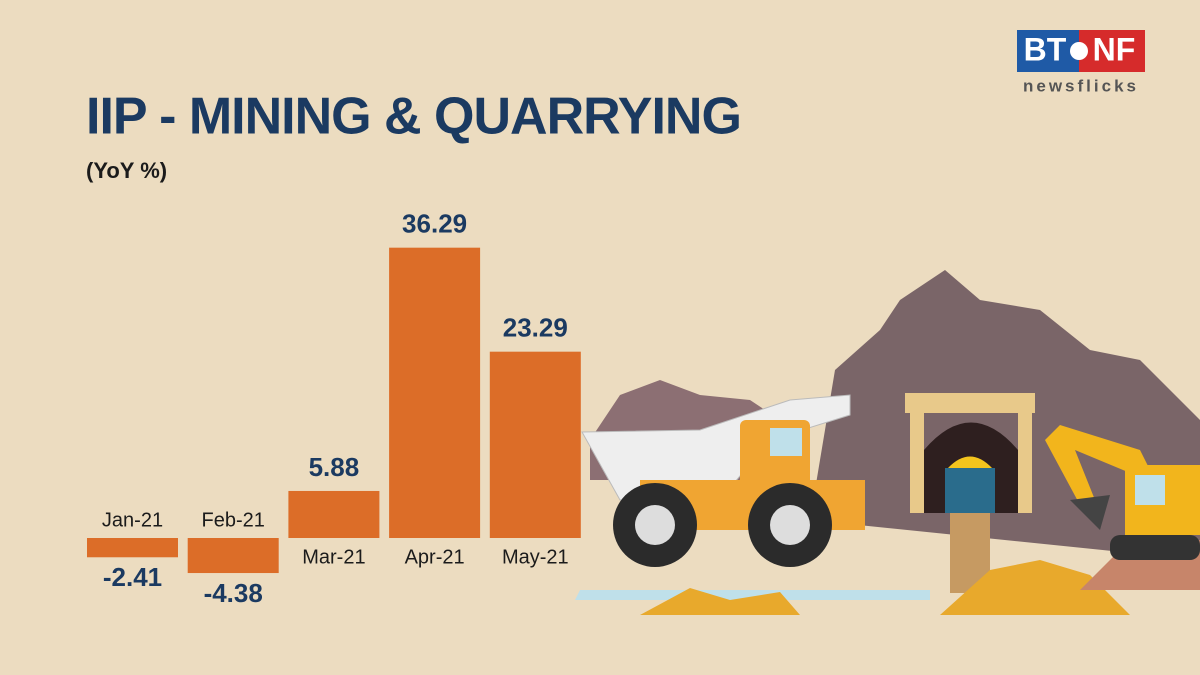 This screenshot has width=1200, height=675. What do you see at coordinates (535, 328) in the screenshot?
I see `value-label: 23.29` at bounding box center [535, 328].